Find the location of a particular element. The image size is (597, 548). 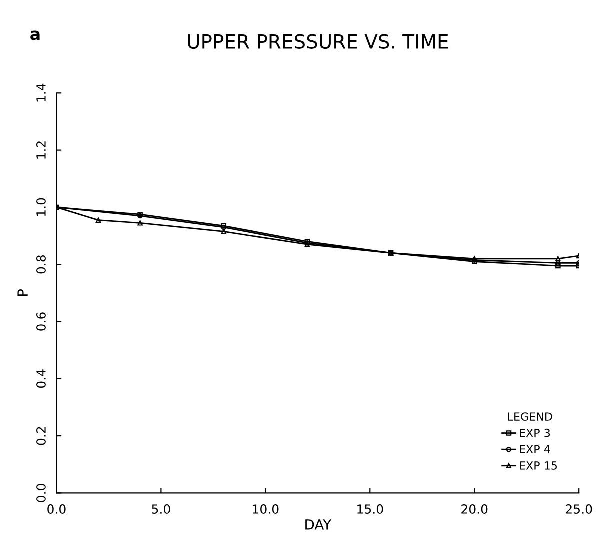

legend-label: EXP 4 is located at coordinates (535, 449).